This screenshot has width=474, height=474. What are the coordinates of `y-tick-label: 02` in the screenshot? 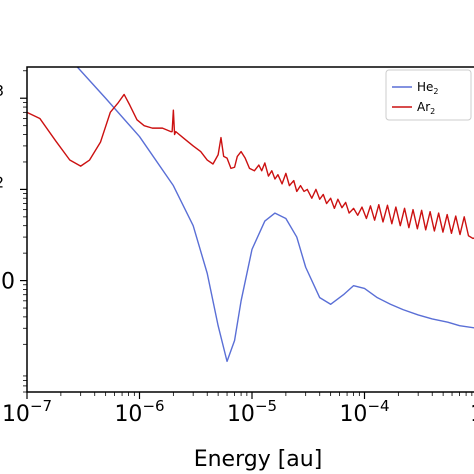 It's located at (2, 188).